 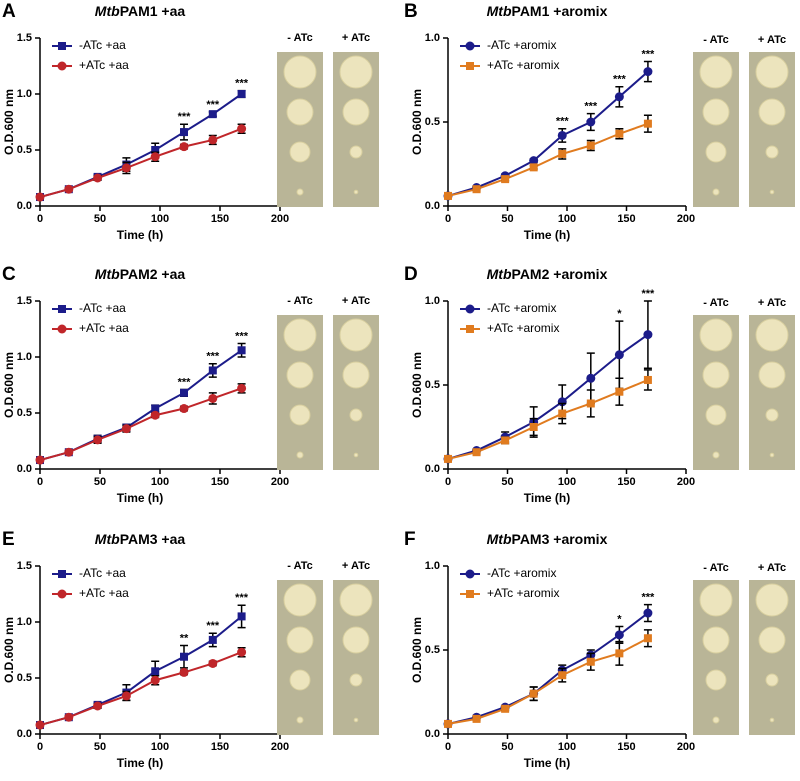 I want to click on chart-title: MtbPAM1 +aa, so click(x=140, y=11).